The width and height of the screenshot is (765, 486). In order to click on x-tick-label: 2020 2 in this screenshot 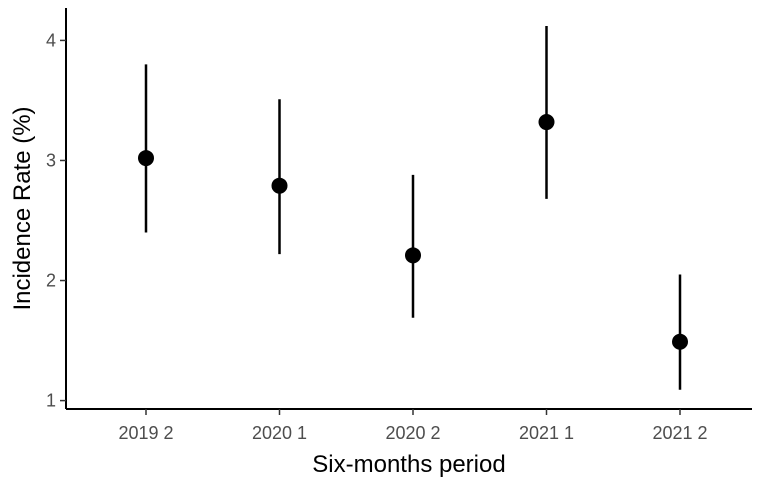, I will do `click(412, 433)`.